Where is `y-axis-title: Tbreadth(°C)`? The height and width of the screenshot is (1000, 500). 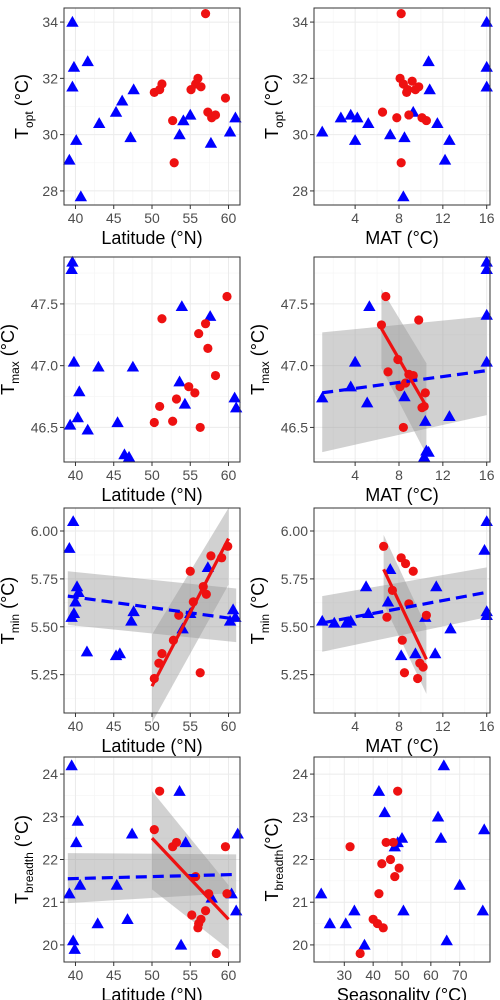 y-axis-title: Tbreadth(°C) is located at coordinates (274, 860).